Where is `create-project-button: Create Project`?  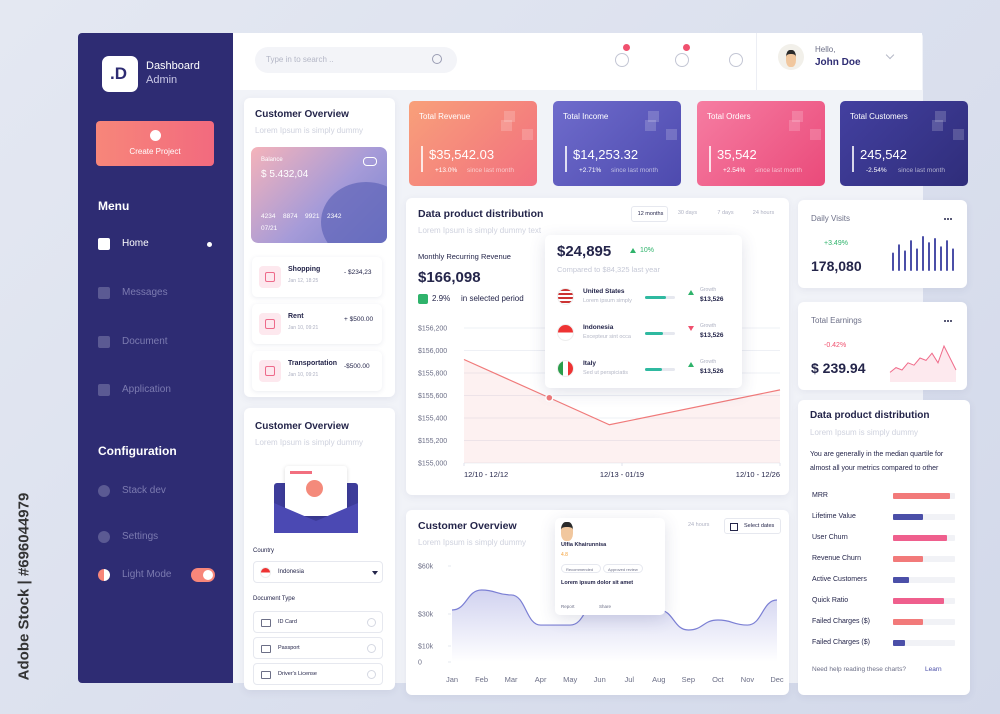
create-project-button: Create Project is located at coordinates (155, 143).